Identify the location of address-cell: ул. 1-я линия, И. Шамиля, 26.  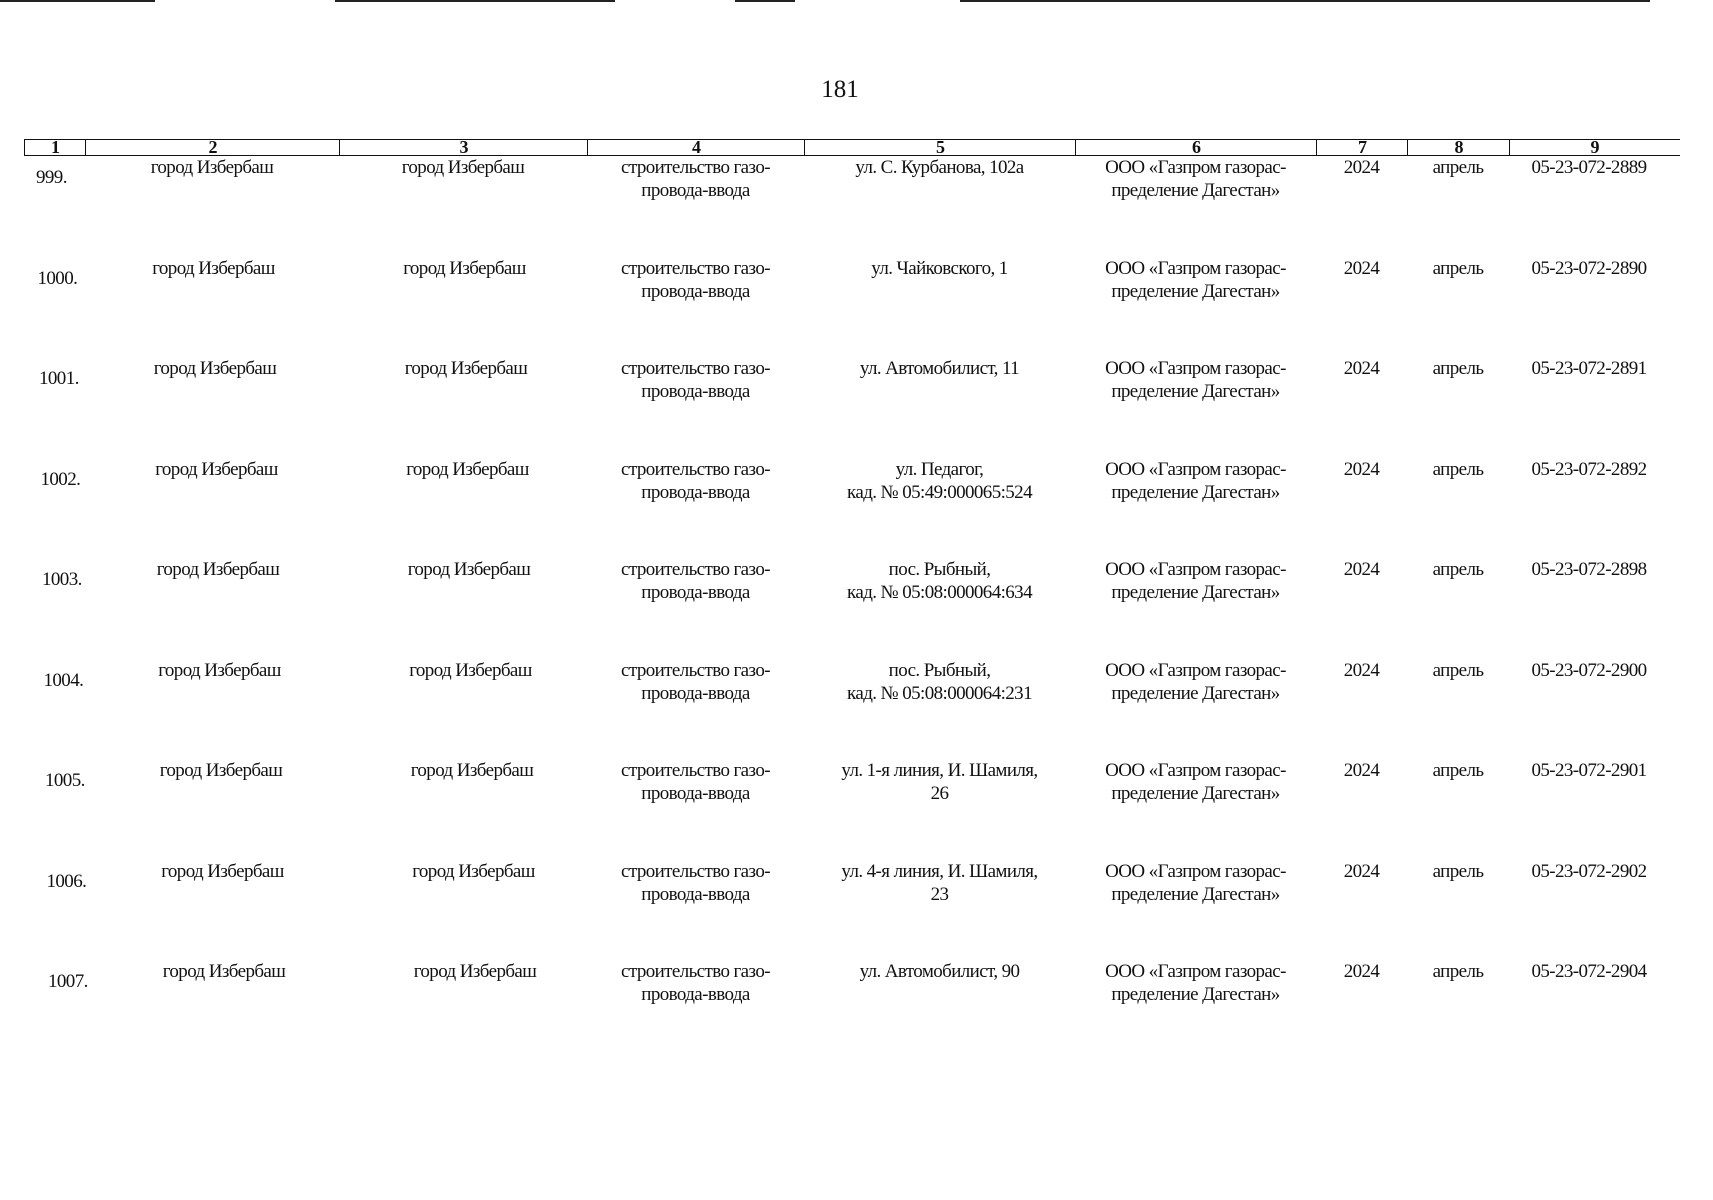
(939, 782).